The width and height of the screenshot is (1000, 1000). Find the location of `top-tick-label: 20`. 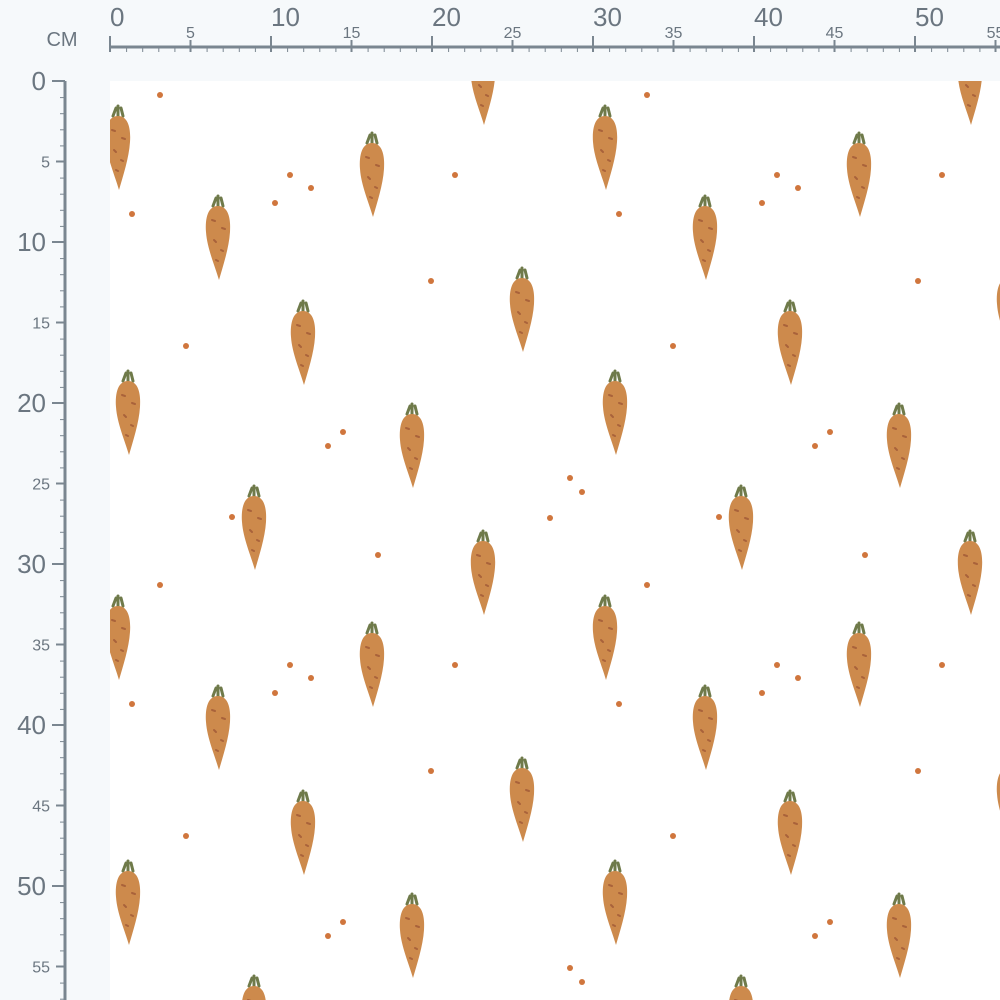

top-tick-label: 20 is located at coordinates (446, 17).